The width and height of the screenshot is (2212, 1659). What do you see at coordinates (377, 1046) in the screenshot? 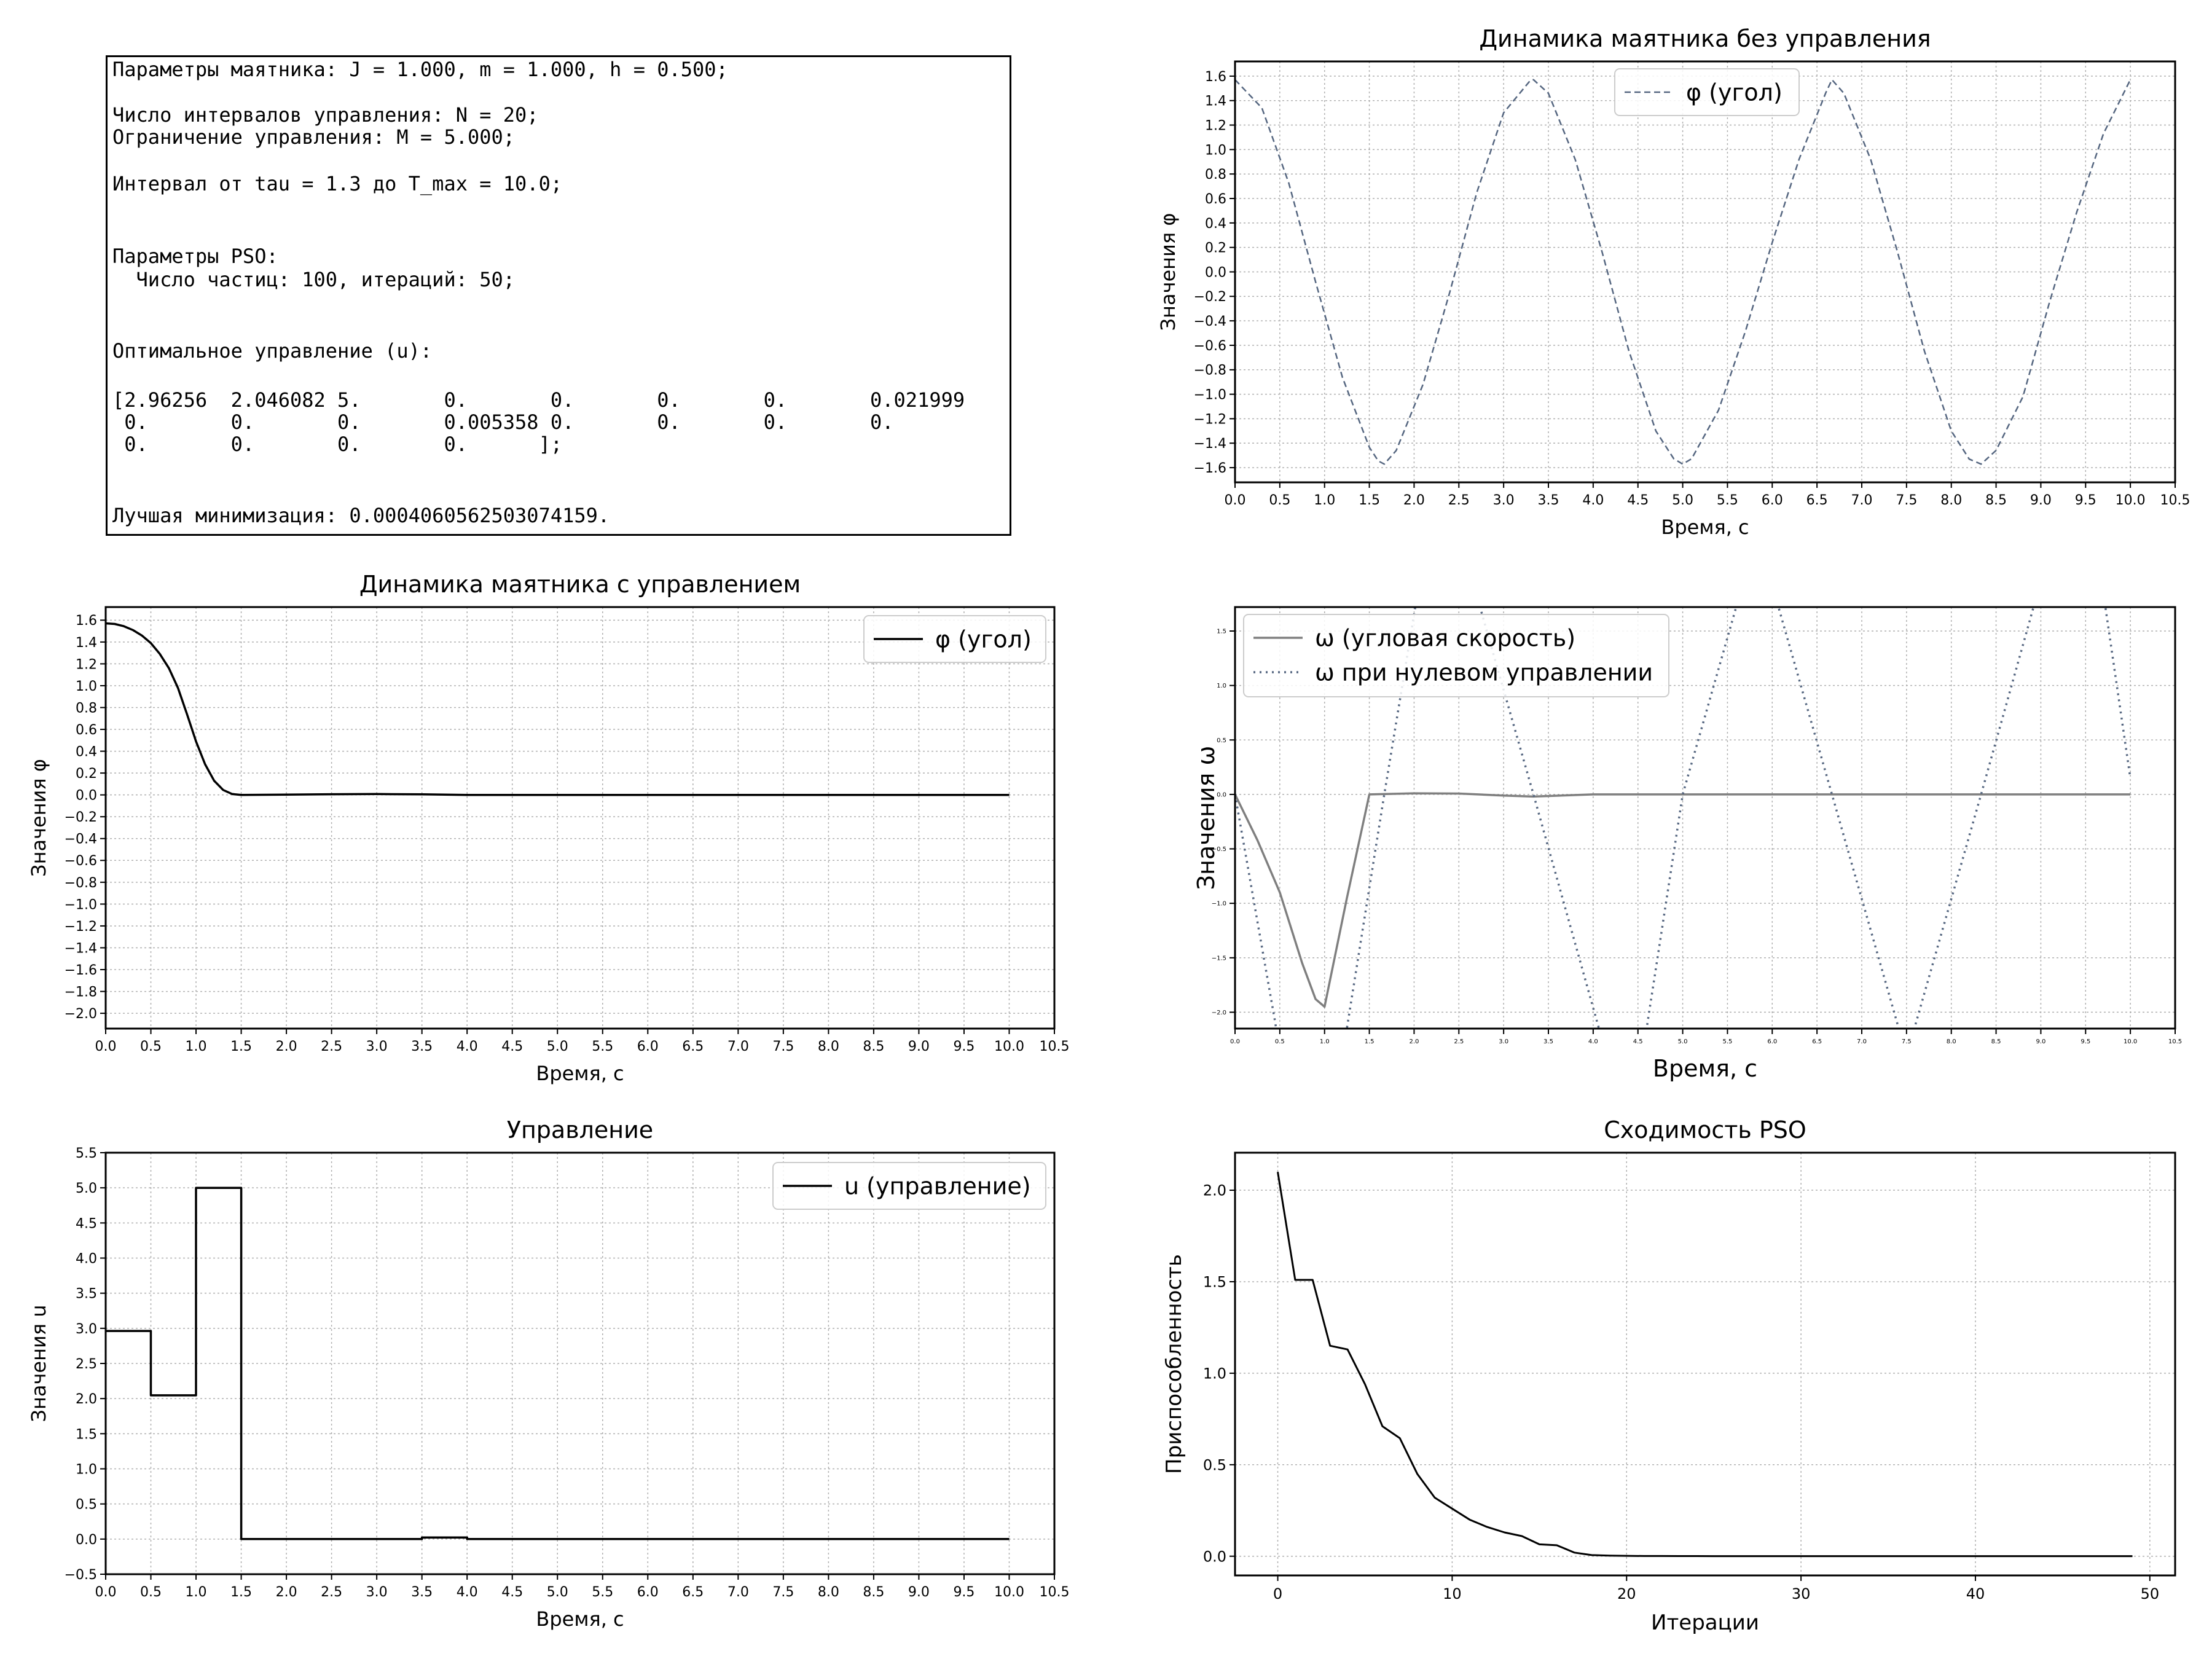
I see `x-tick-label: 3.0` at bounding box center [377, 1046].